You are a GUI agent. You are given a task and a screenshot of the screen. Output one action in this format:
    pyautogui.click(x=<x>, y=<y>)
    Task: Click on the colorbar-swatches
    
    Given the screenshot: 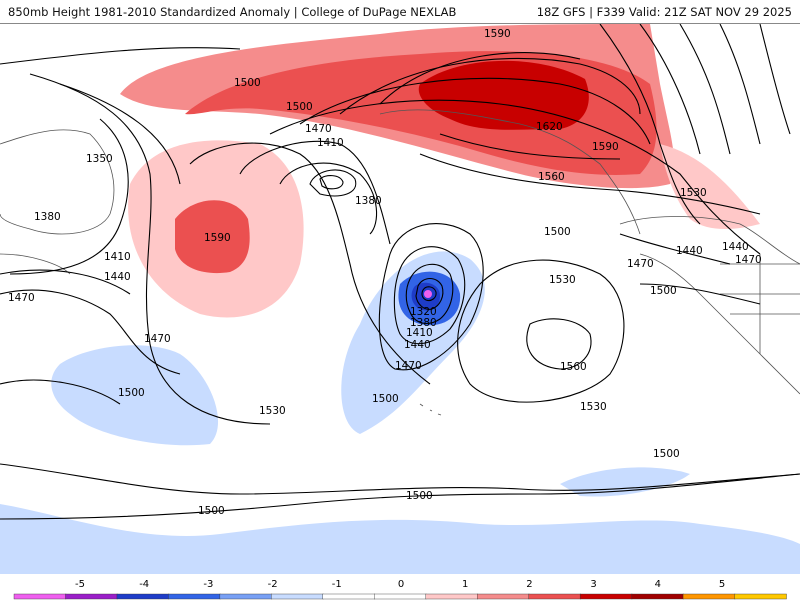 What is the action you would take?
    pyautogui.click(x=400, y=596)
    